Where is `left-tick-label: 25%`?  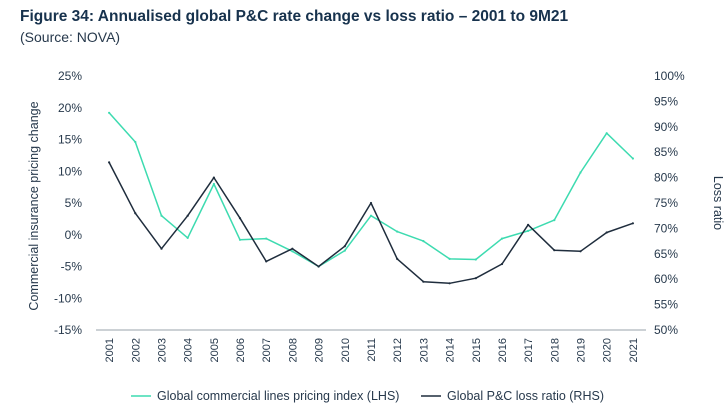
left-tick-label: 25% is located at coordinates (70, 76).